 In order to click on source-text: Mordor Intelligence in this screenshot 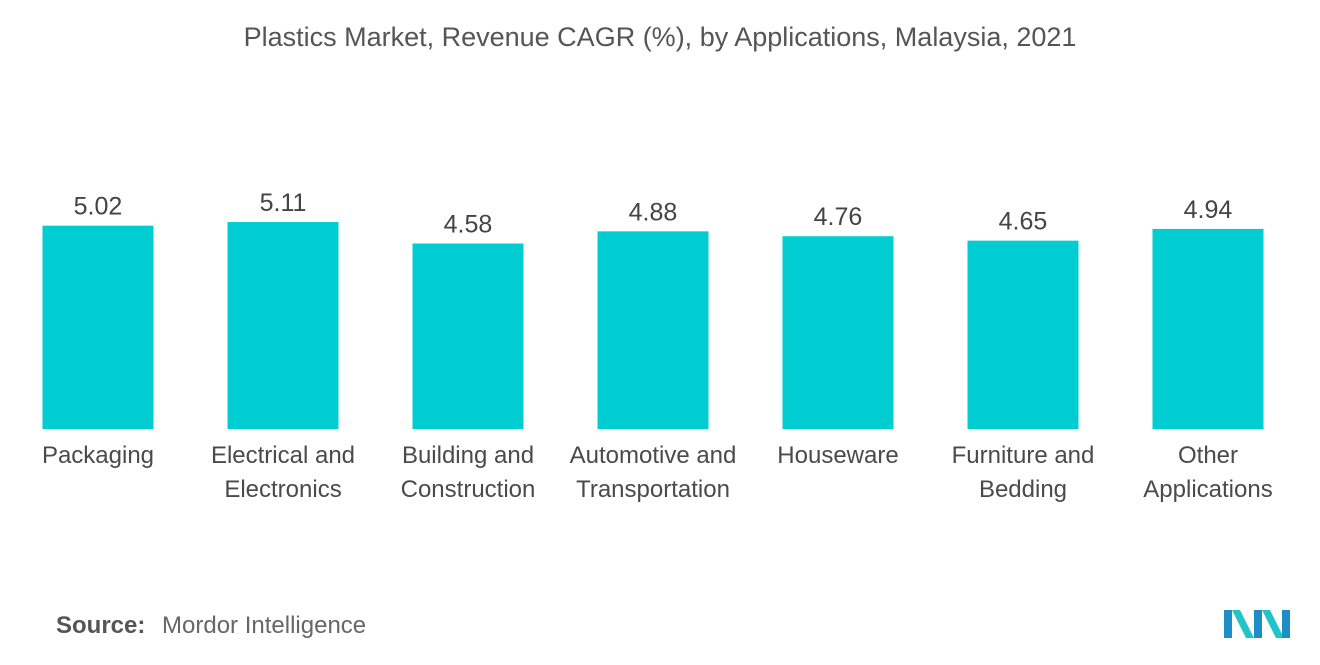, I will do `click(264, 625)`.